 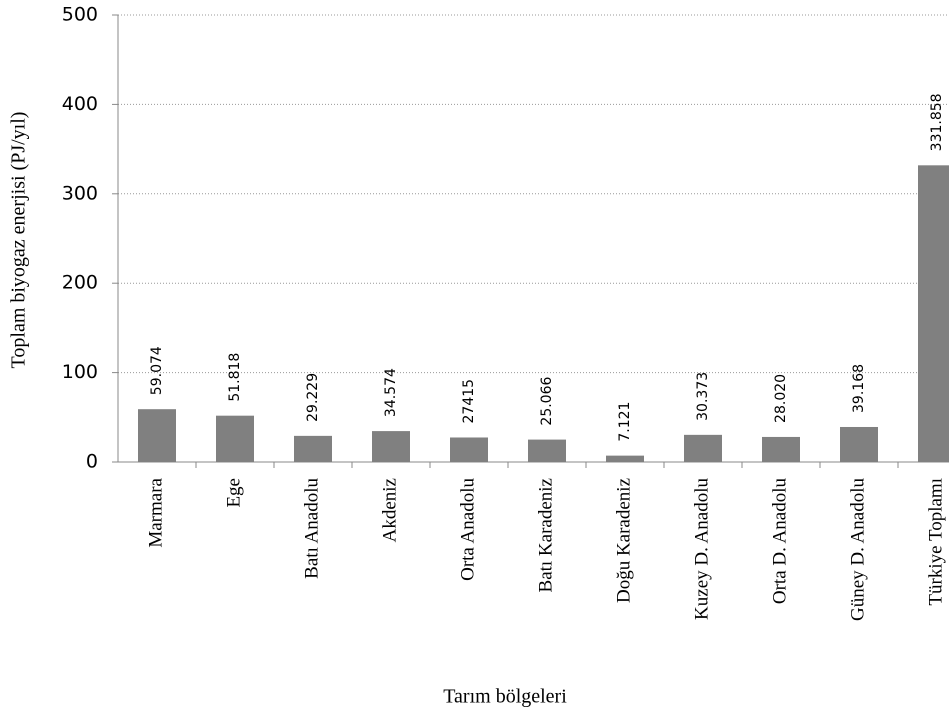 What do you see at coordinates (701, 549) in the screenshot?
I see `x-tick-label: Kuzey D. Anadolu` at bounding box center [701, 549].